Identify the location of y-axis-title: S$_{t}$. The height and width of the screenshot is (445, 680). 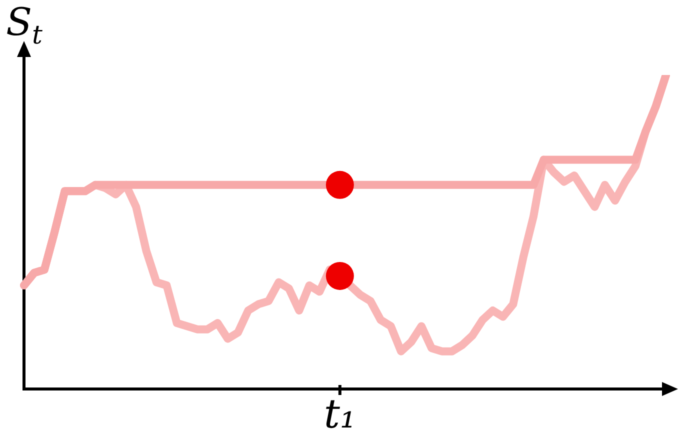
(24, 25).